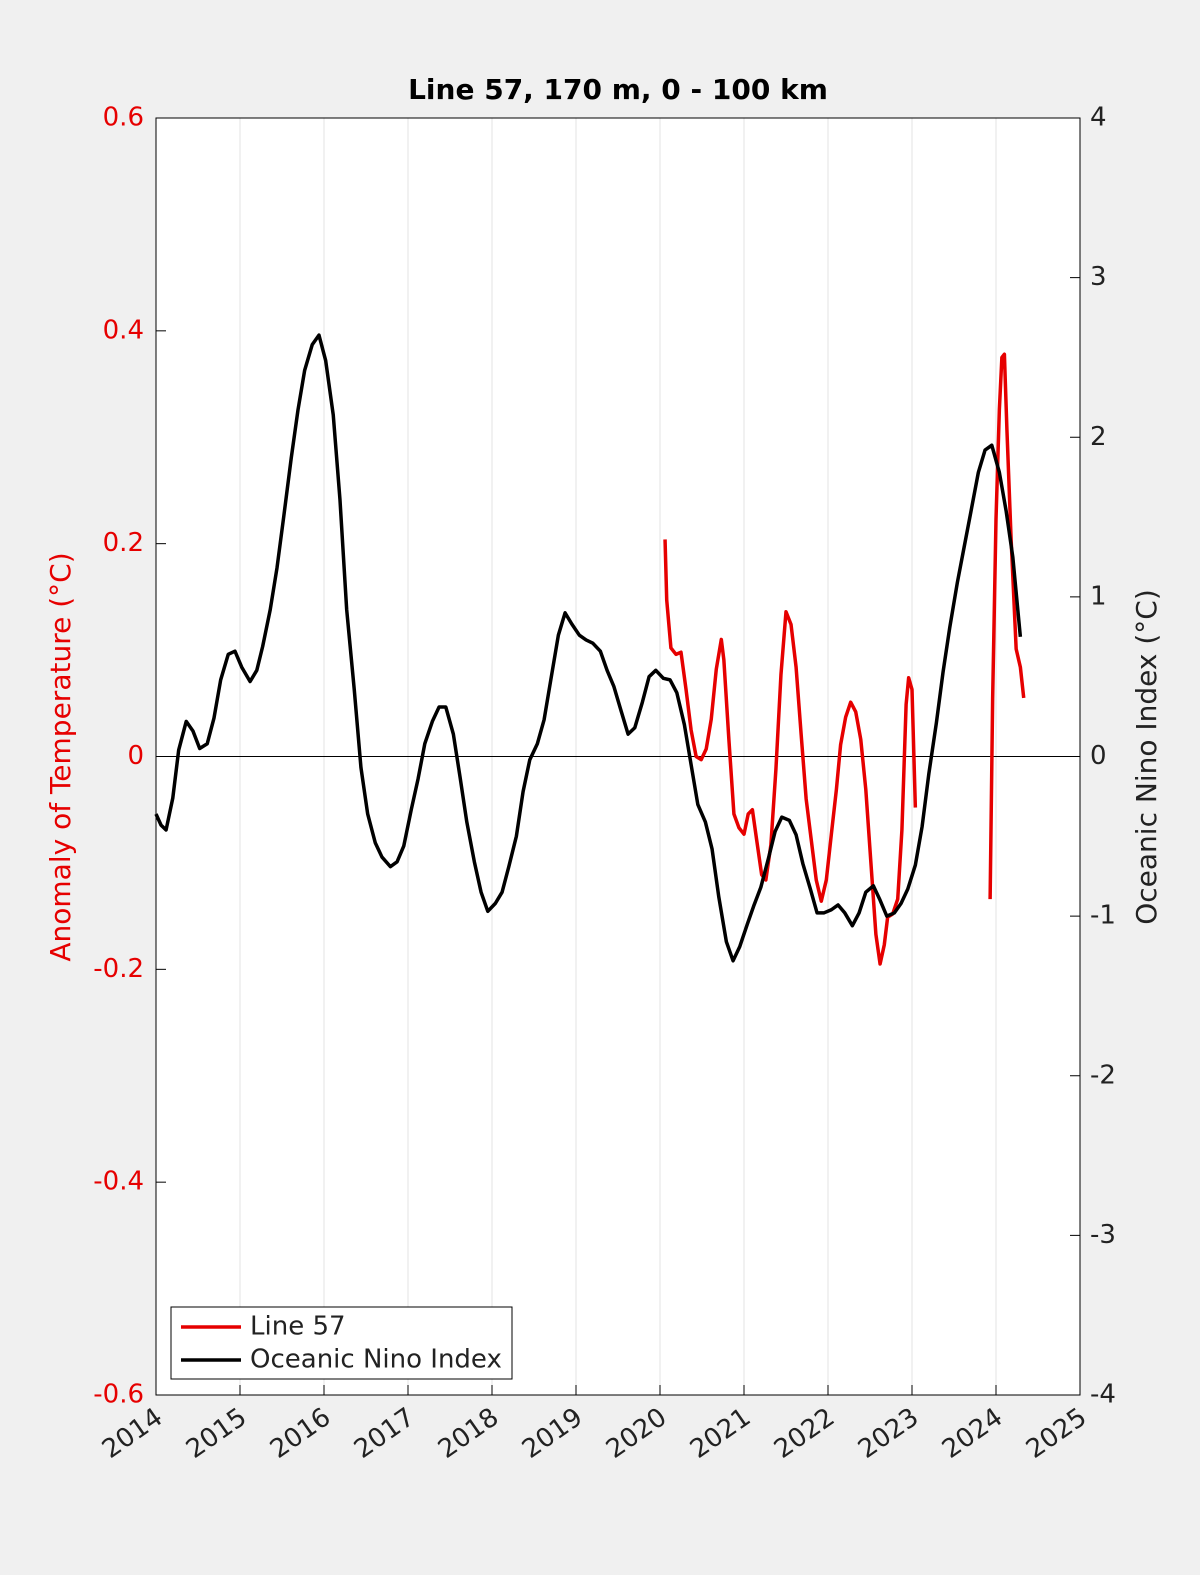  Describe the element at coordinates (972, 1433) in the screenshot. I see `x-tick-label: 2024` at that location.